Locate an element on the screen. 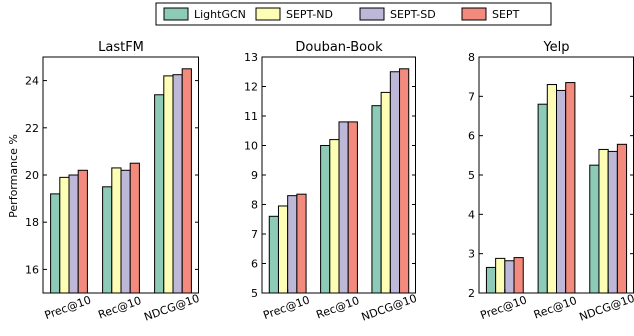 The width and height of the screenshot is (634, 336). y-tick-1-0: 5 is located at coordinates (254, 293).